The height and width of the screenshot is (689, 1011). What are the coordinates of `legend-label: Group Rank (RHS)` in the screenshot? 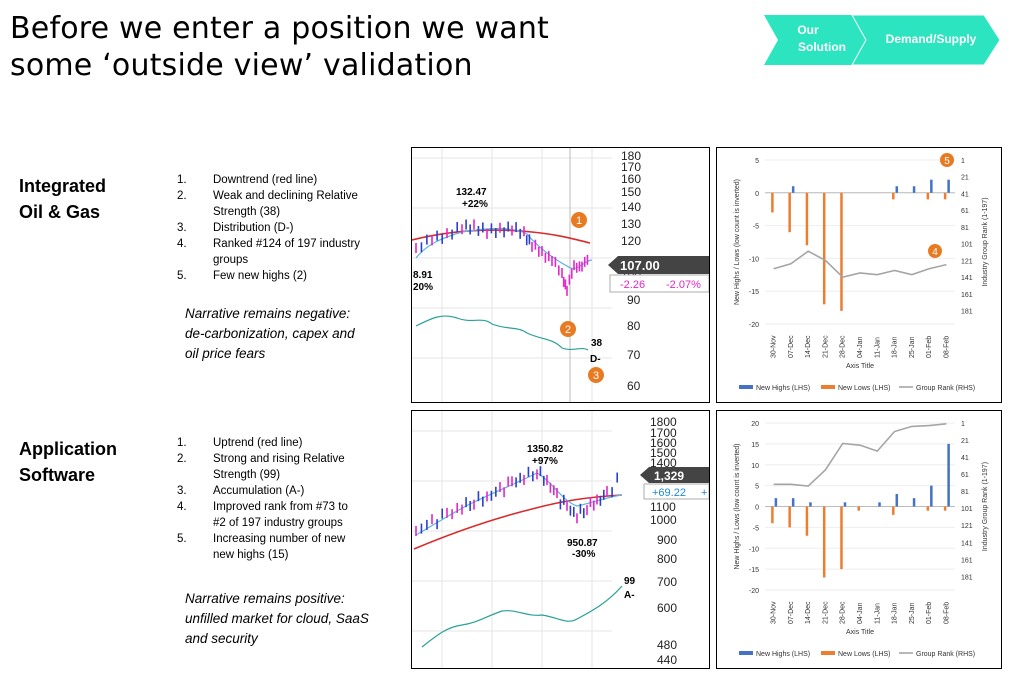 It's located at (945, 388).